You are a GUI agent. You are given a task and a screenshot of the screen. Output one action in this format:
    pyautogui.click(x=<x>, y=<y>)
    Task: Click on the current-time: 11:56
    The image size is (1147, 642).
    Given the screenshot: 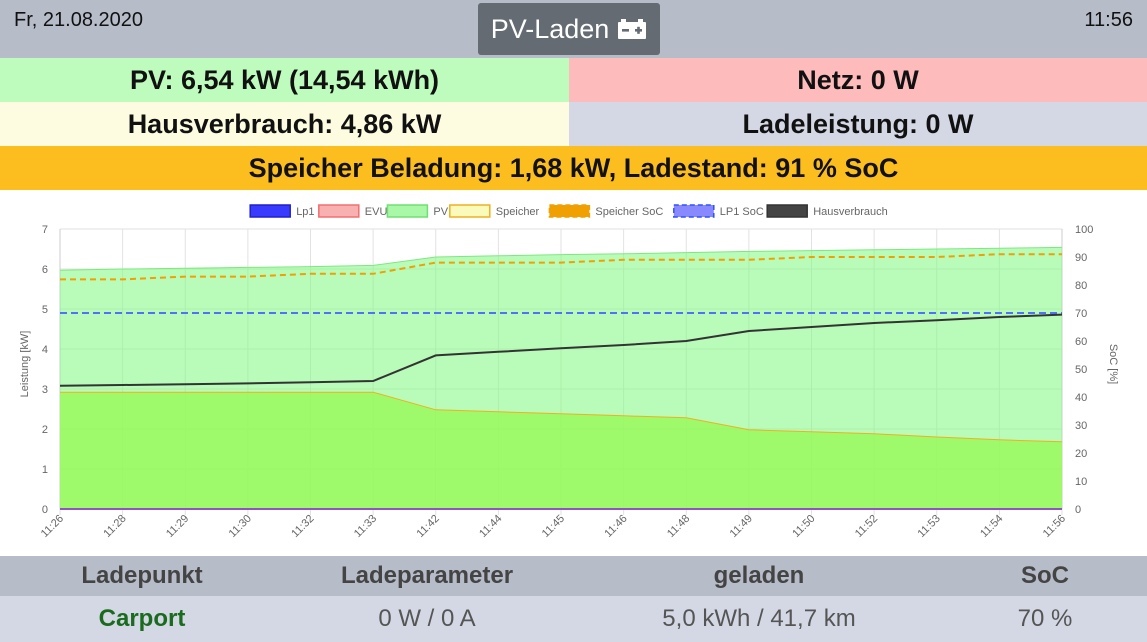 What is the action you would take?
    pyautogui.click(x=1108, y=20)
    